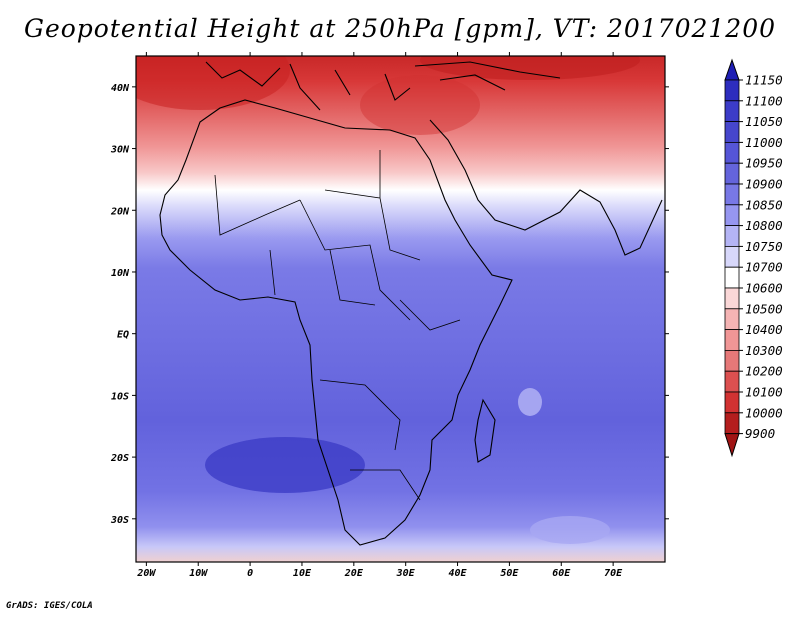 Image resolution: width=800 pixels, height=618 pixels. I want to click on colorbar-label: 9900, so click(760, 433).